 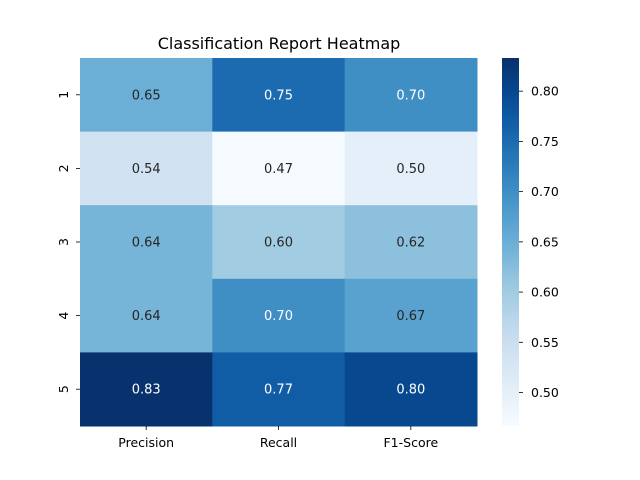 I want to click on colorbar-tick-label: 0.80, so click(x=545, y=91).